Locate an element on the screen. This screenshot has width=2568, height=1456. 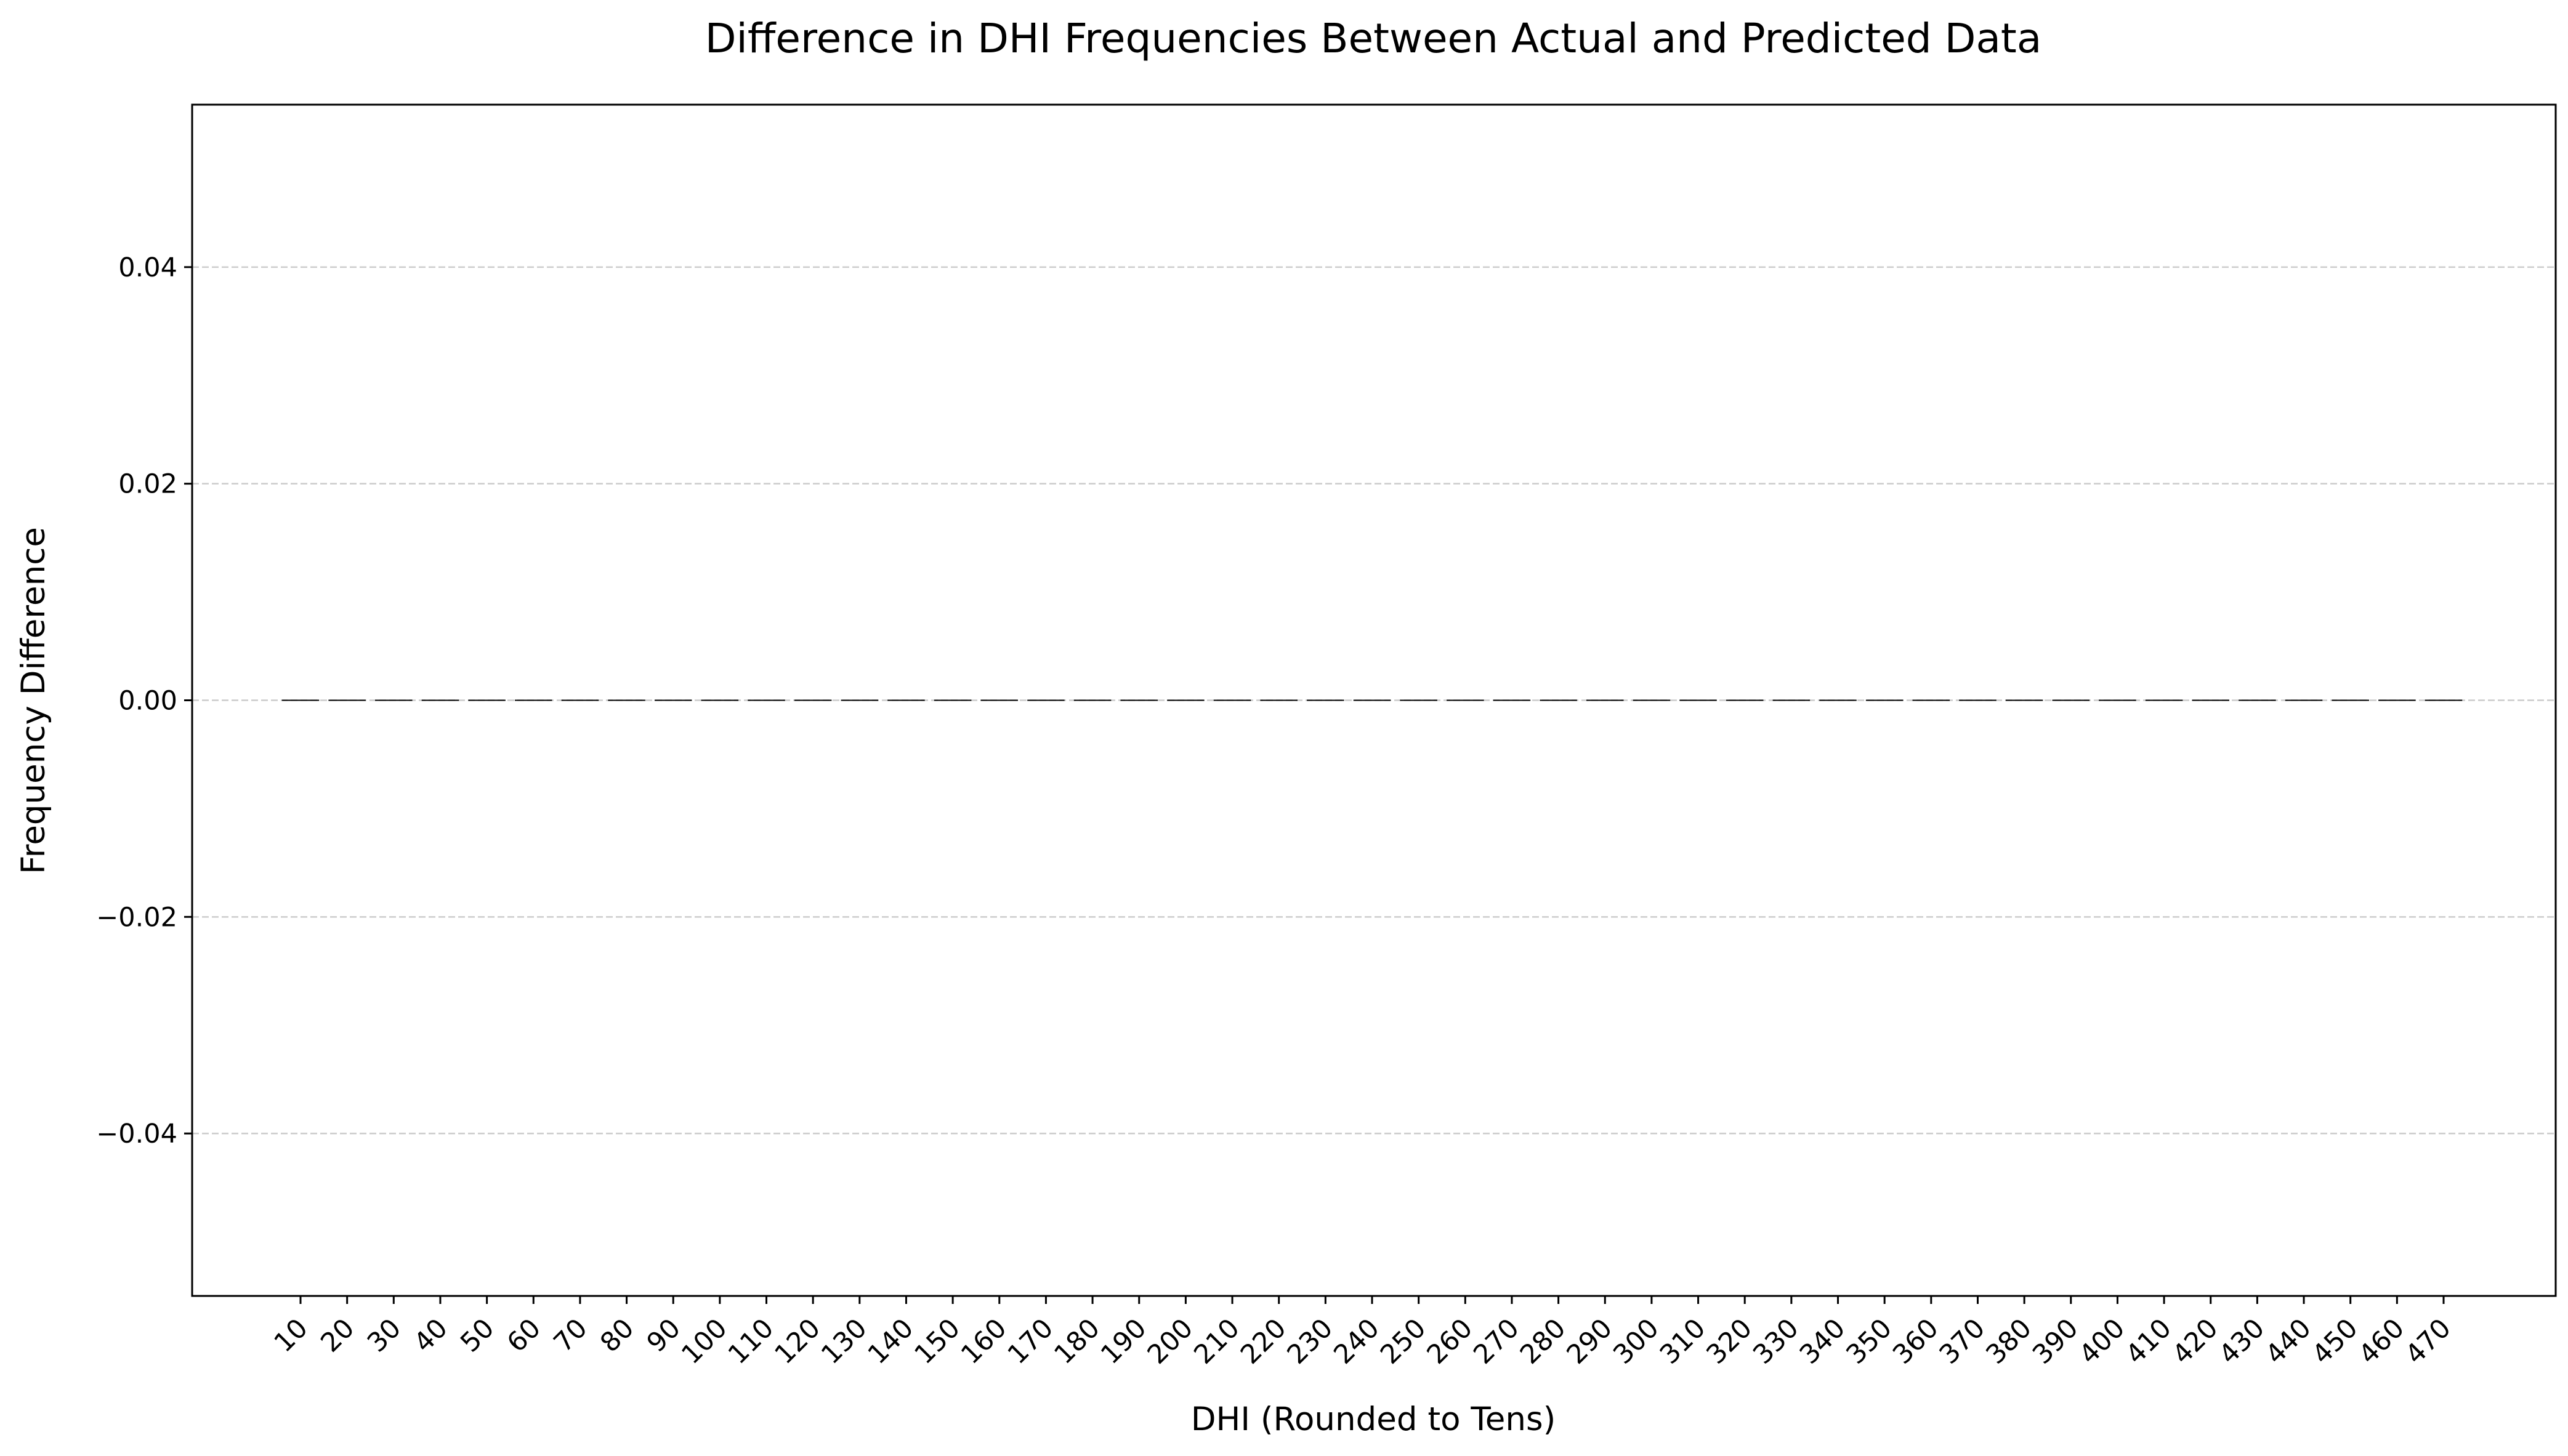
x-tick-label: 110 is located at coordinates (751, 1342).